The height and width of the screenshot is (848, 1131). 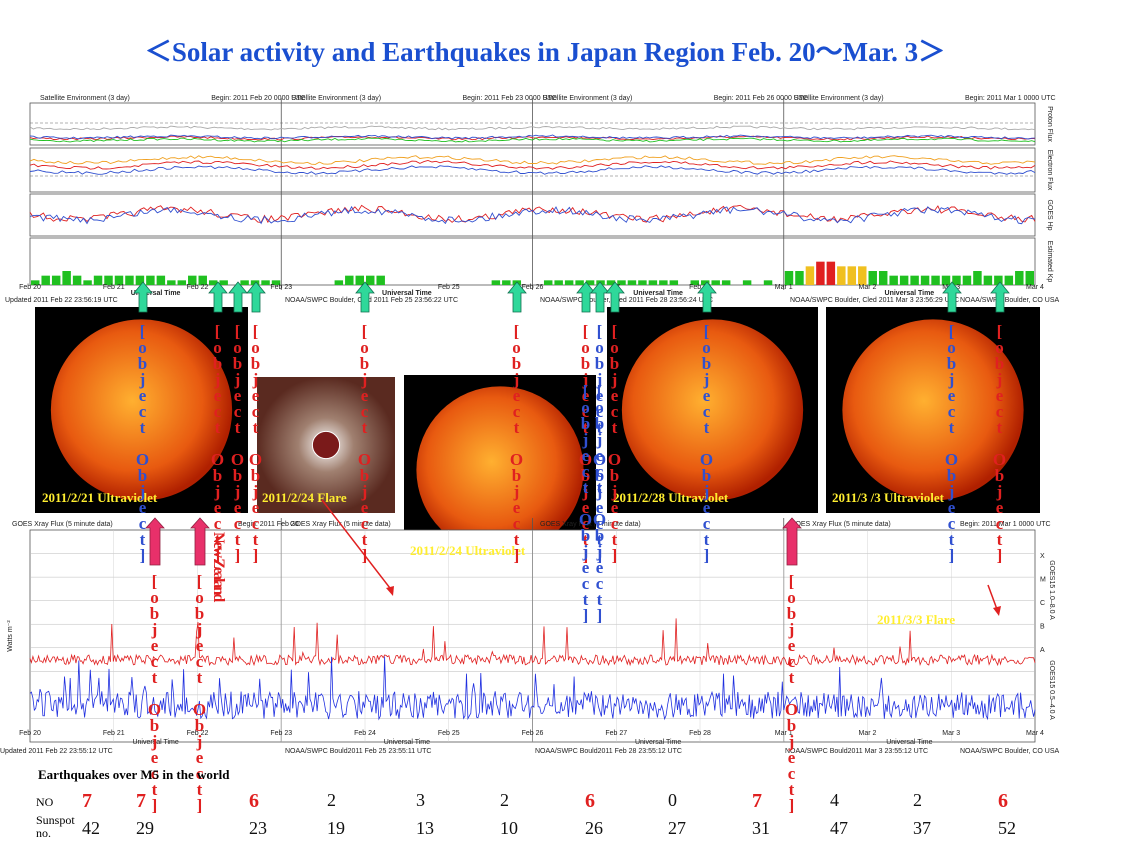 I want to click on cell: 42, so click(x=91, y=828).